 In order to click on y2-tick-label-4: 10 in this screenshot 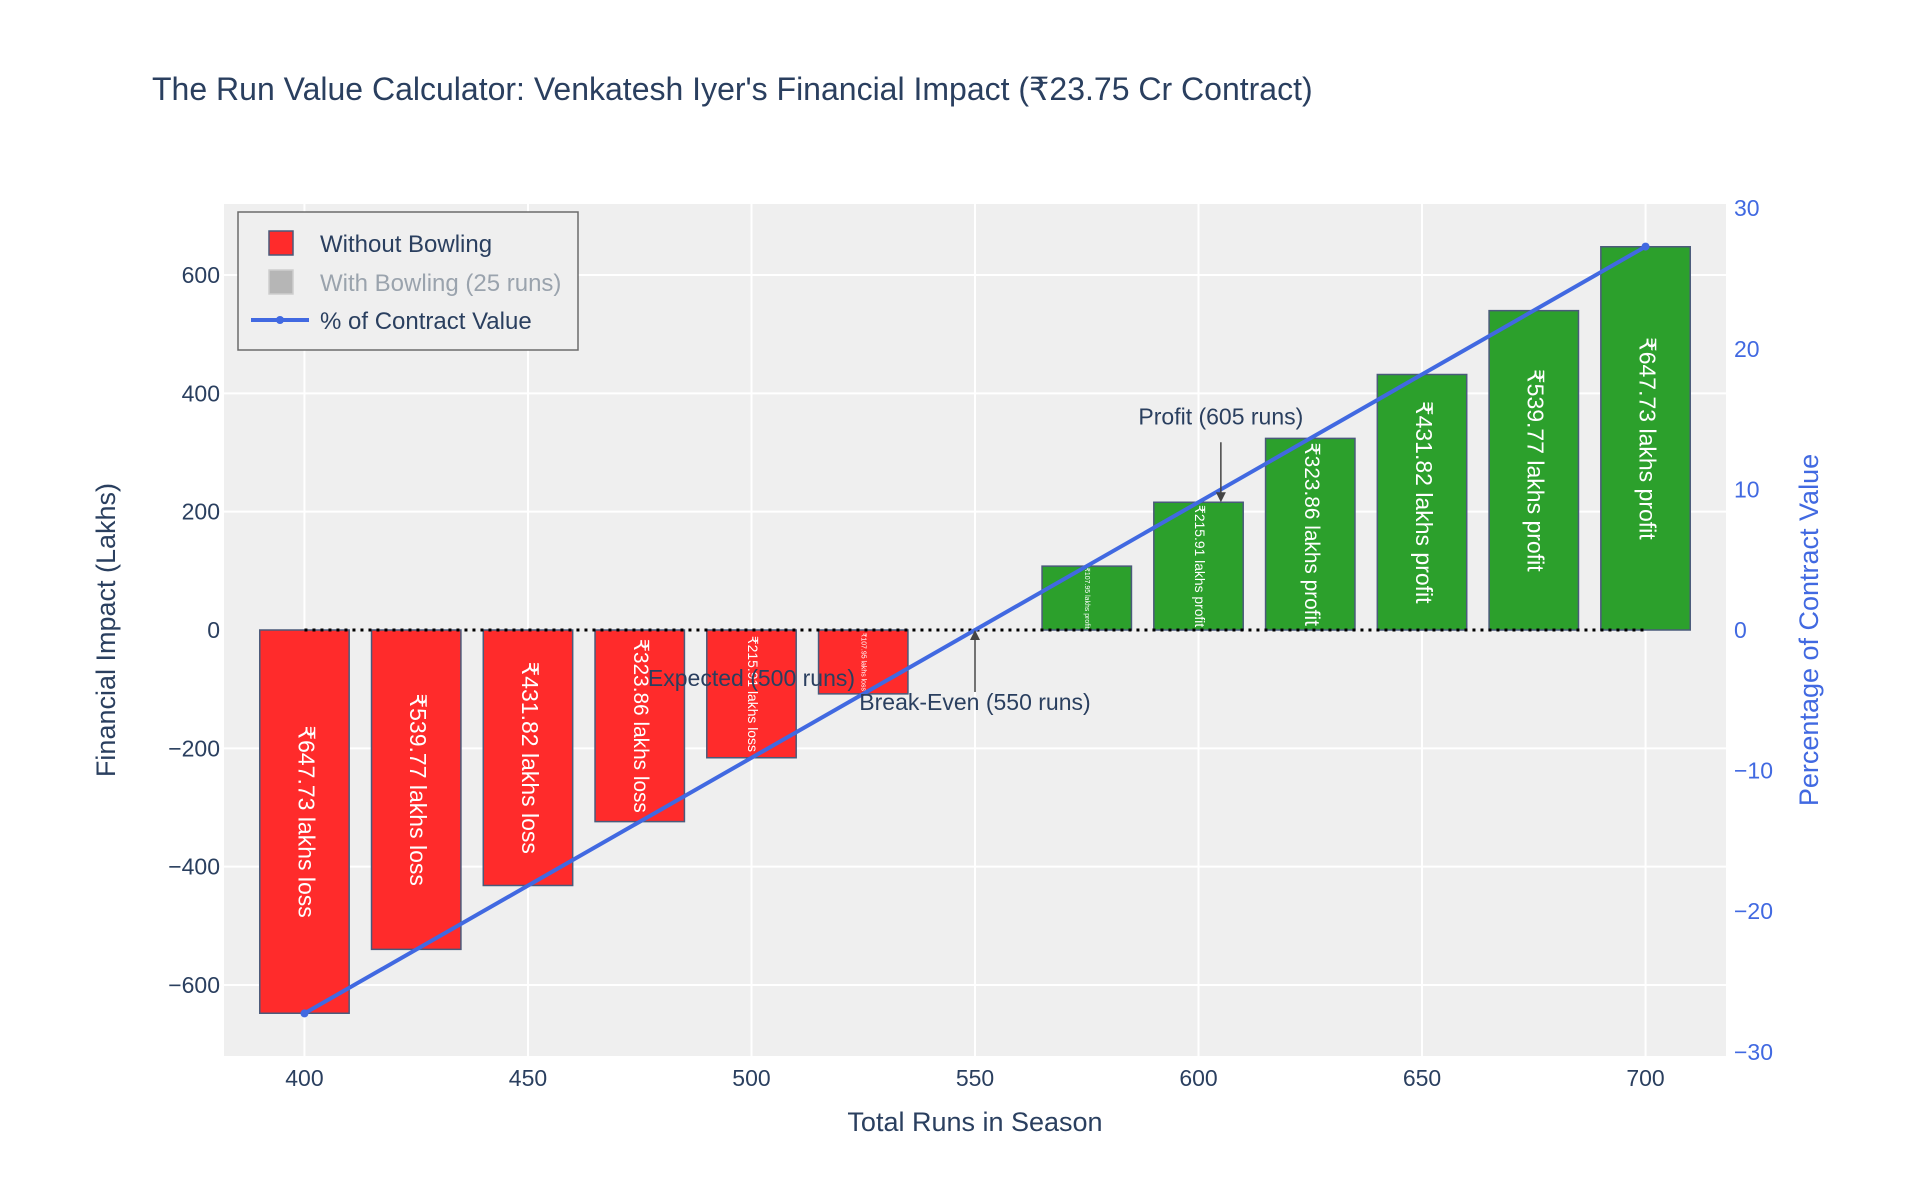, I will do `click(1747, 489)`.